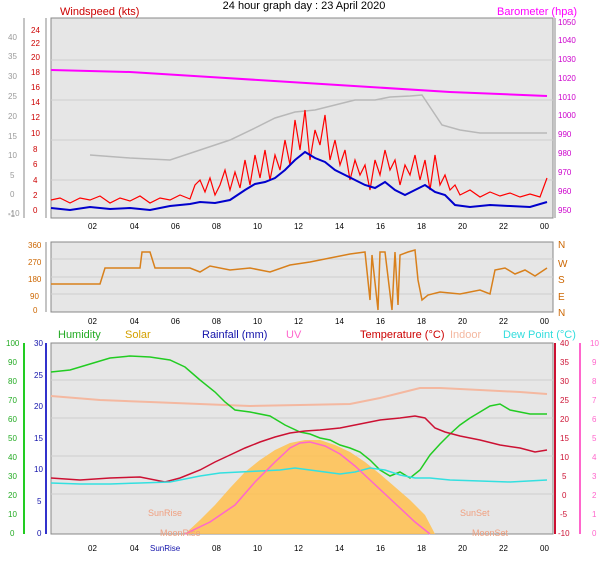 This screenshot has height=561, width=608. Describe the element at coordinates (490, 533) in the screenshot. I see `moonset-label: MoonSet` at that location.